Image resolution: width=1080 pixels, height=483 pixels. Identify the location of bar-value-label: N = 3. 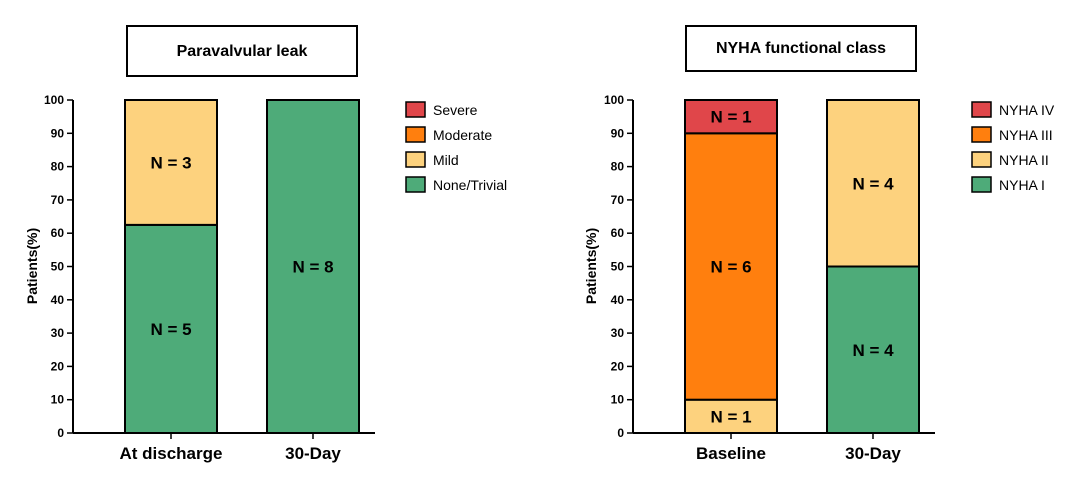
(170, 162).